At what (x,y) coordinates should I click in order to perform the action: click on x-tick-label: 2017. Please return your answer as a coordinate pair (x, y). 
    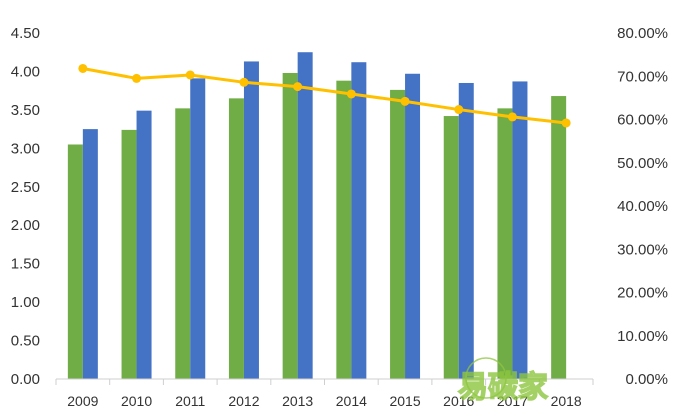
    Looking at the image, I should click on (512, 401).